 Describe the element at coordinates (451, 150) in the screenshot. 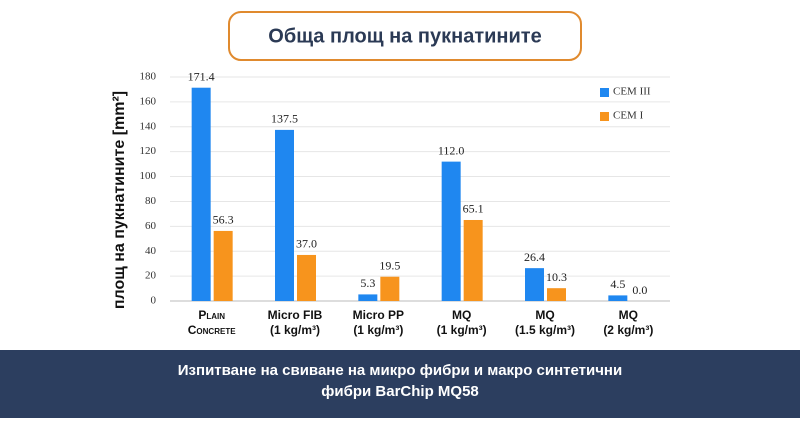

I see `value-label: 112.0` at that location.